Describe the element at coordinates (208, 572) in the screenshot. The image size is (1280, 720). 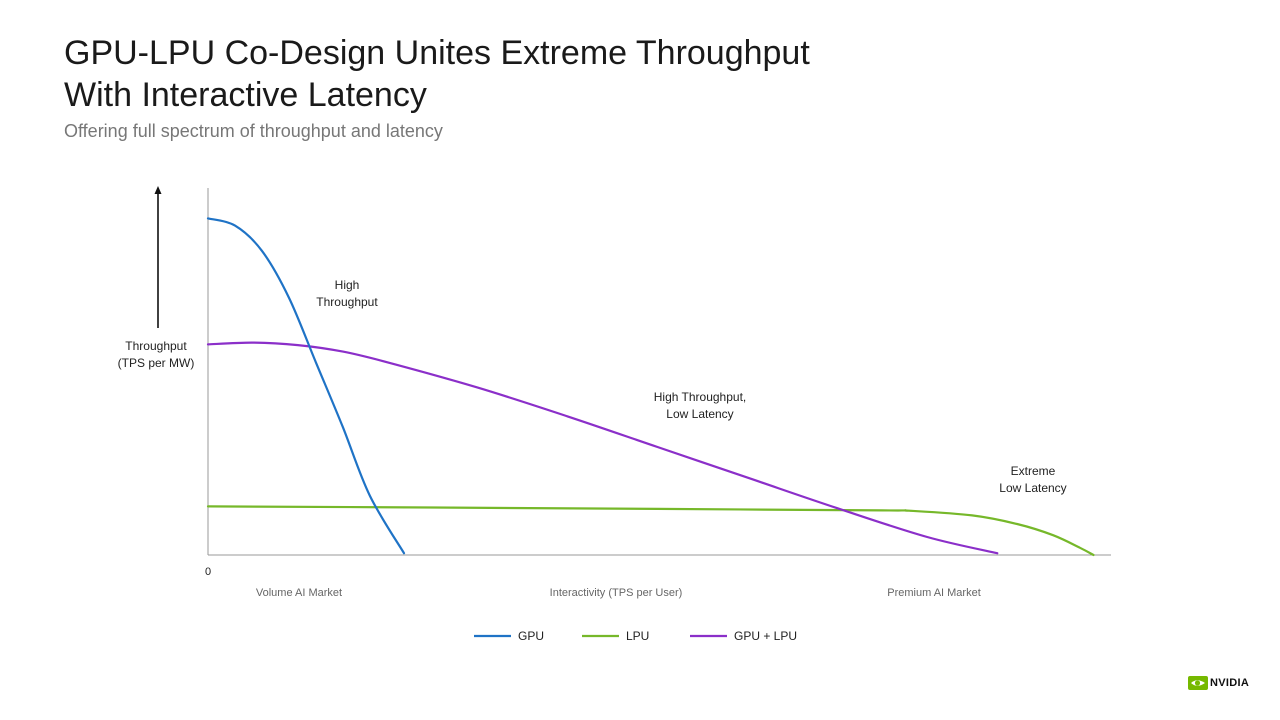
I see `x-origin-label: 0` at that location.